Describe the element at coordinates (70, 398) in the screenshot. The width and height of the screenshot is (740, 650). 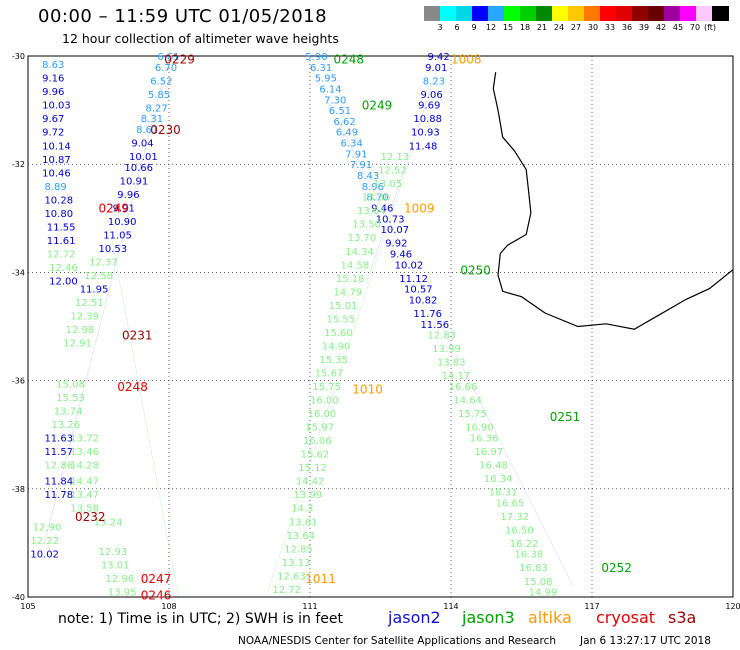
I see `wave-height-label: 15.53` at that location.